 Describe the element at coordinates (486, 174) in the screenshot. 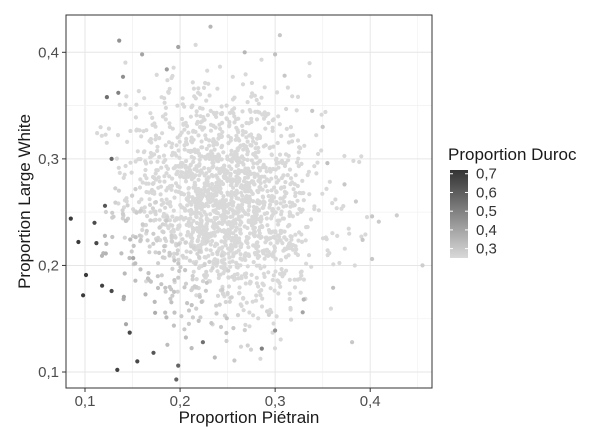

I see `legend-tick-label: 0,7` at that location.